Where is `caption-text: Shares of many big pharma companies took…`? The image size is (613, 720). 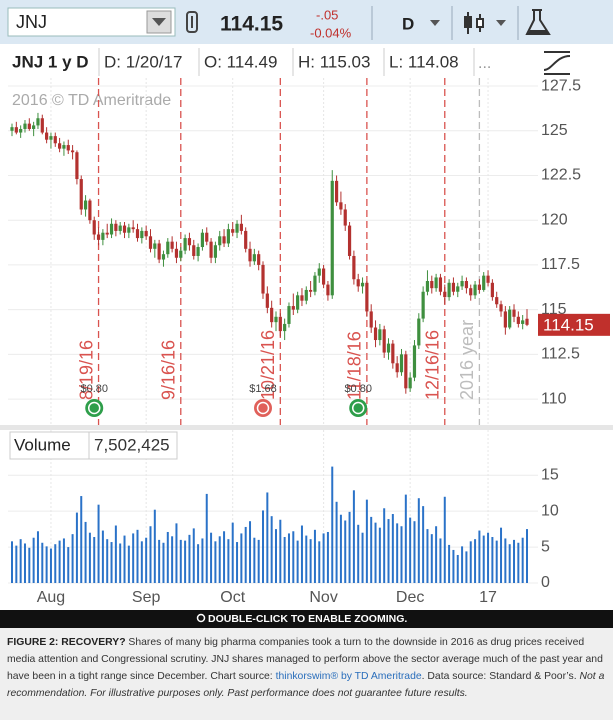 caption-text: Shares of many big pharma companies took… is located at coordinates (305, 659).